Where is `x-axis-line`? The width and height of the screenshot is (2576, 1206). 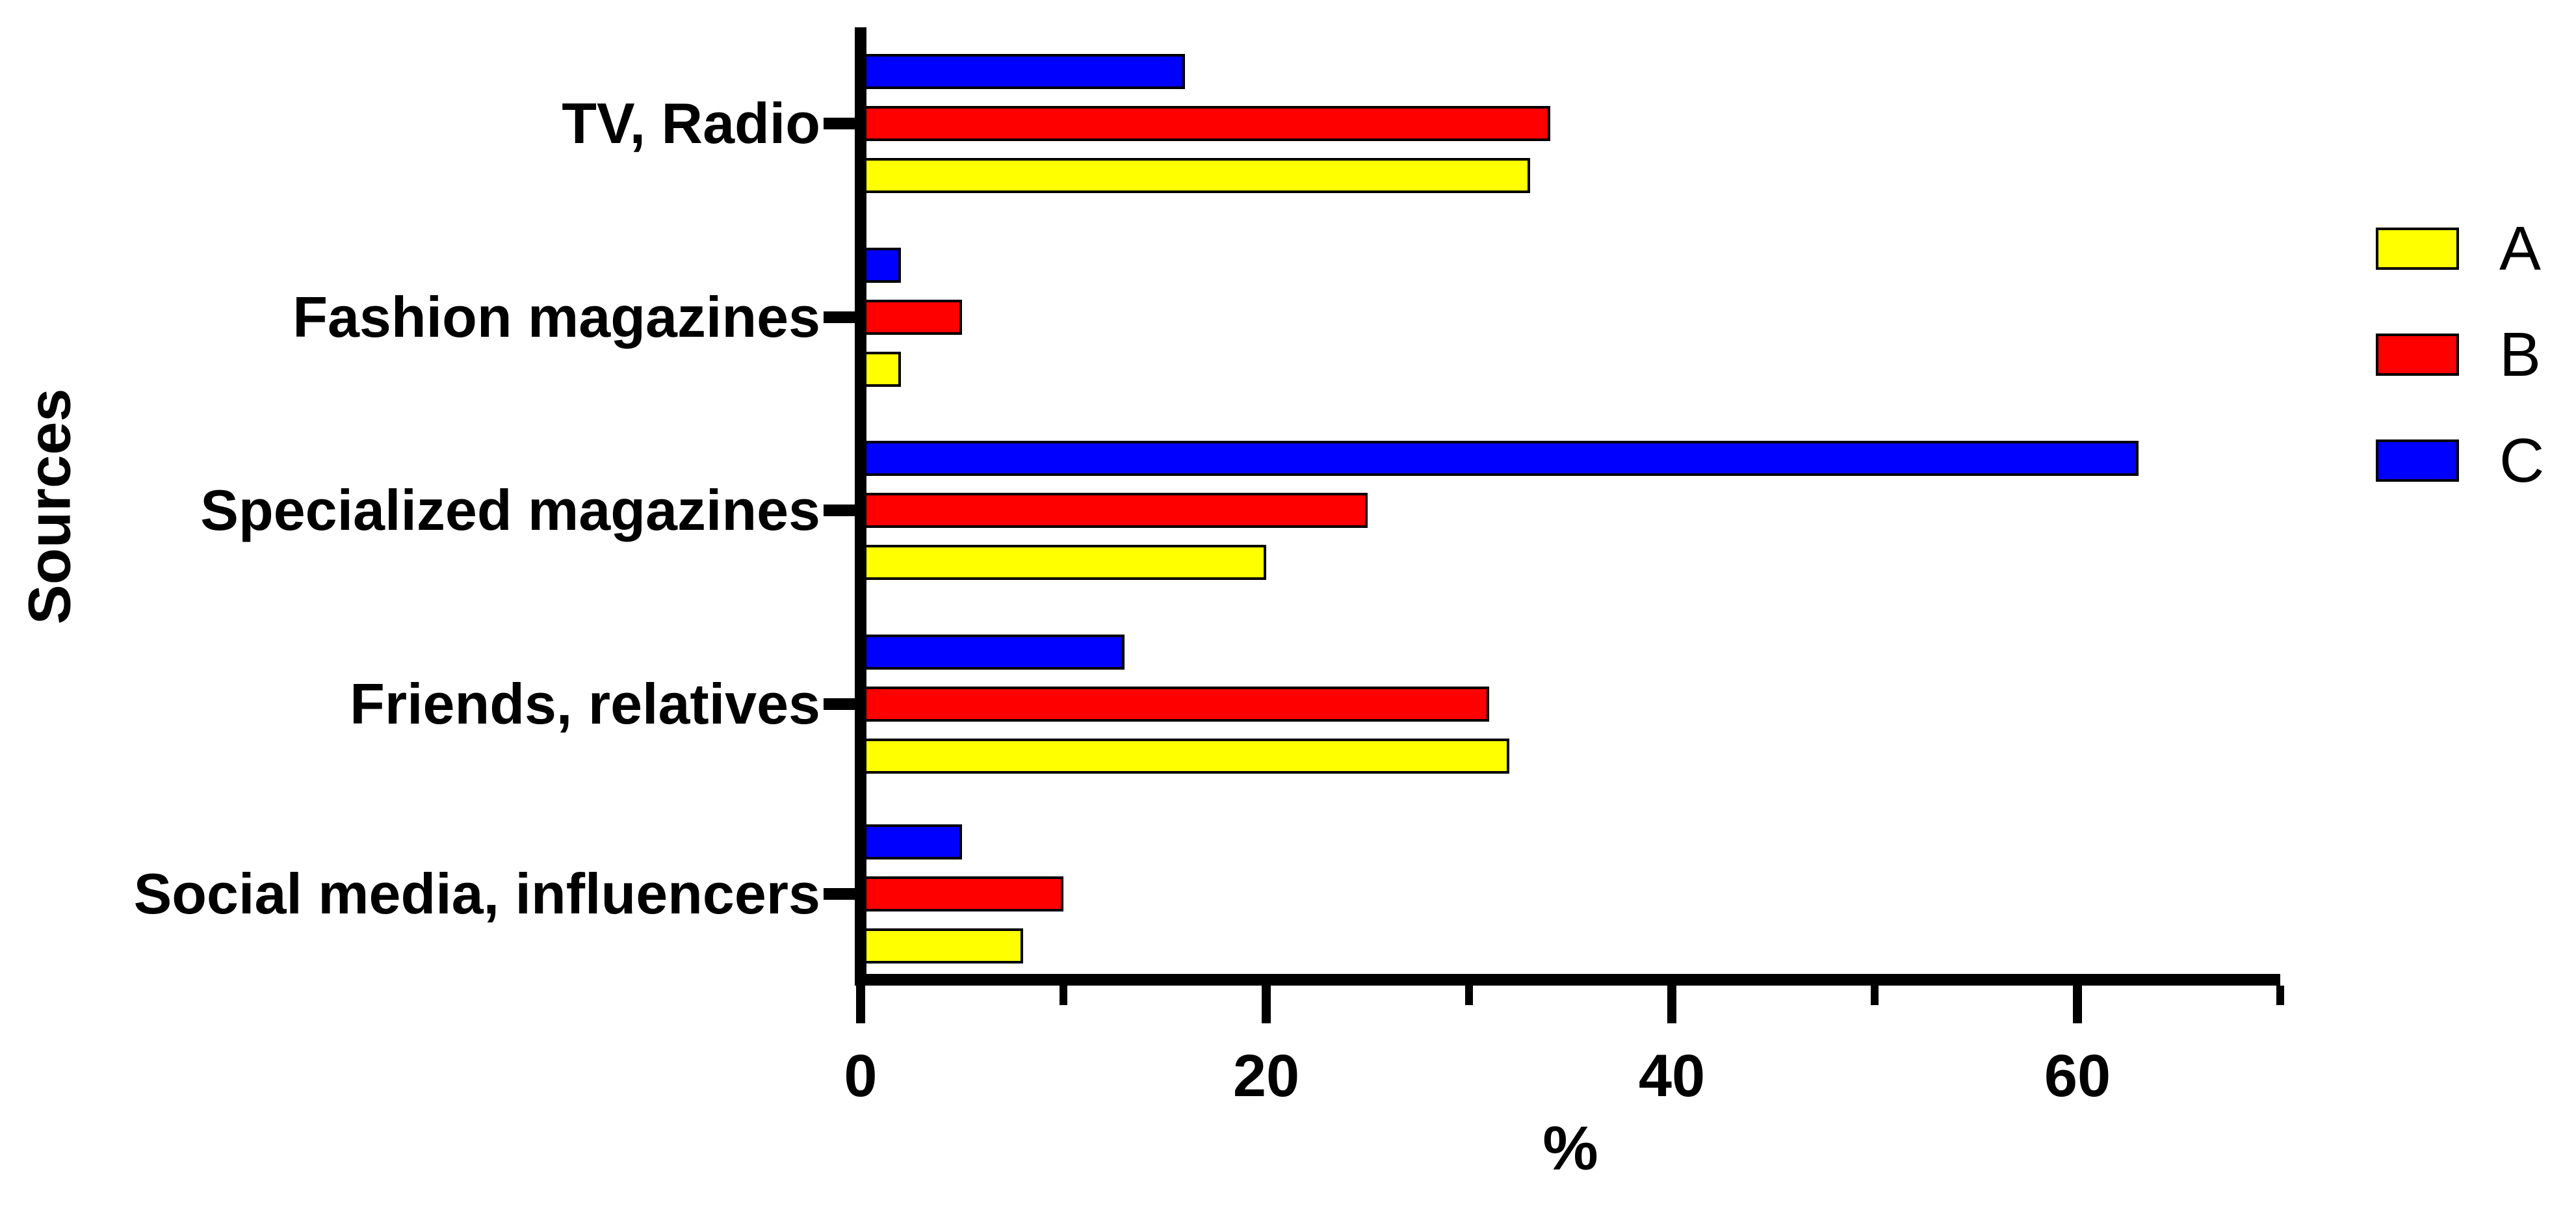
x-axis-line is located at coordinates (1568, 980).